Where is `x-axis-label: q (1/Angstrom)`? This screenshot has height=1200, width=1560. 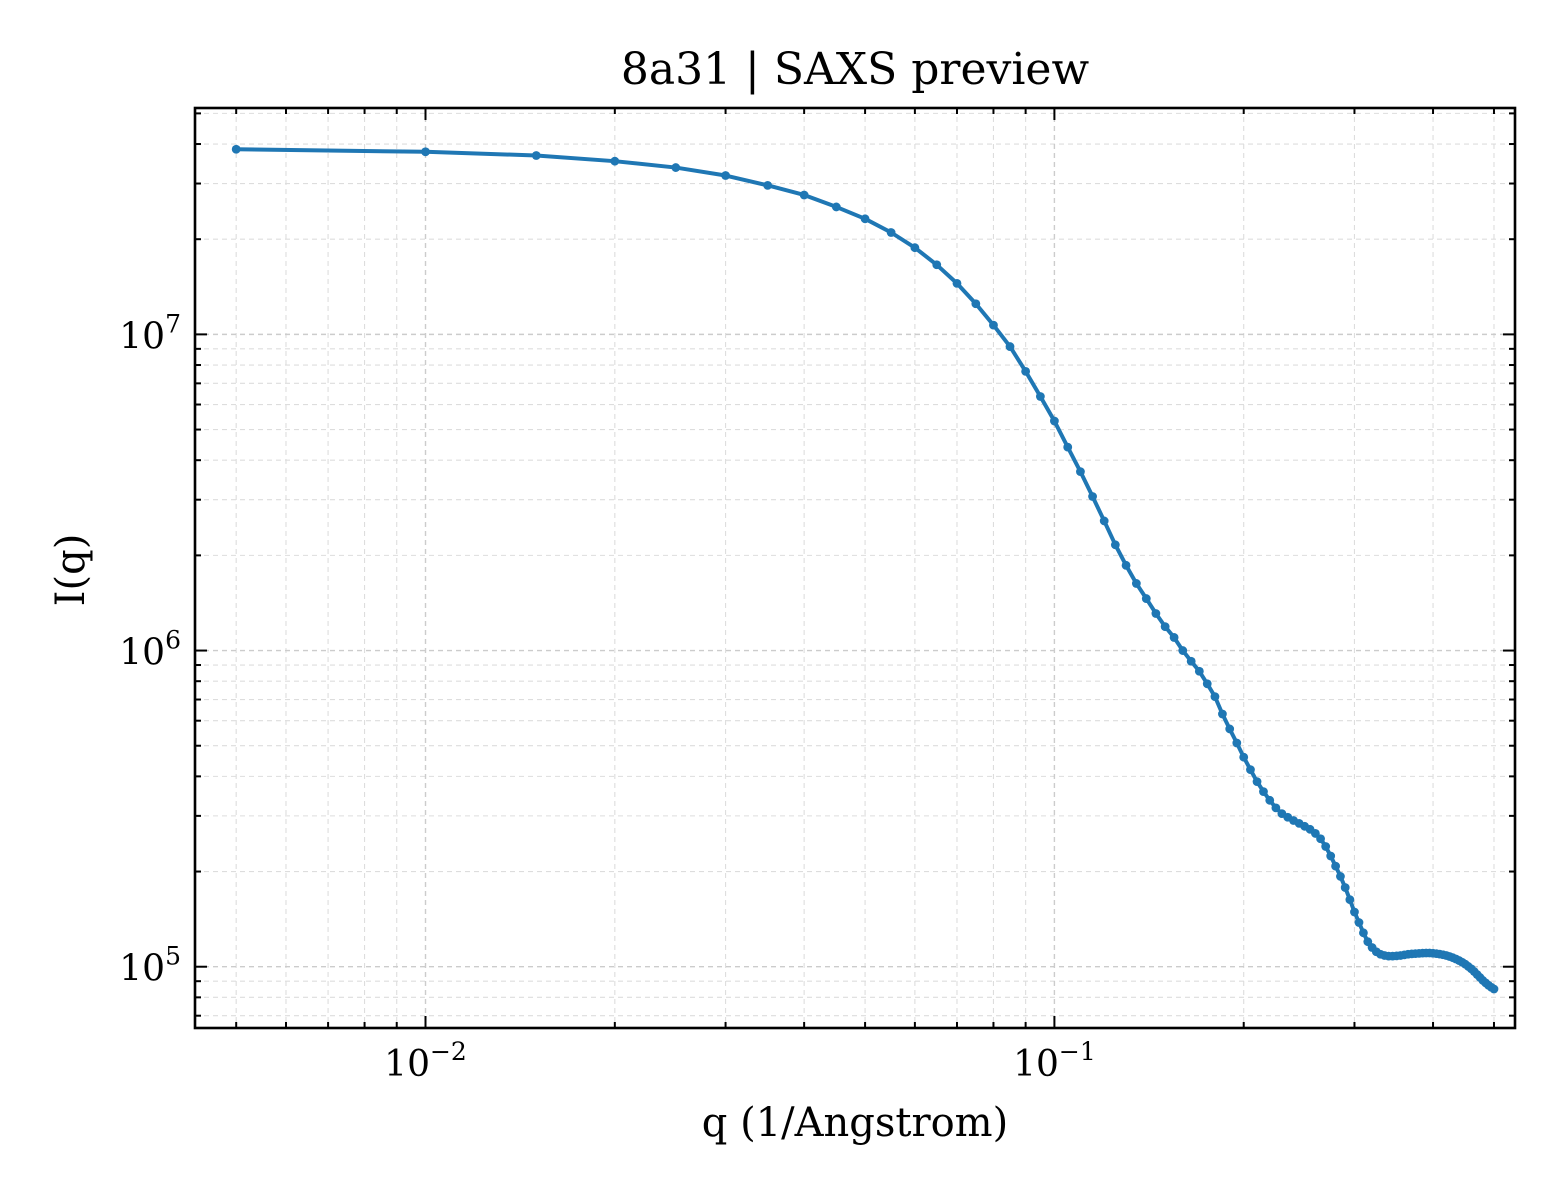
x-axis-label: q (1/Angstrom) is located at coordinates (855, 1123).